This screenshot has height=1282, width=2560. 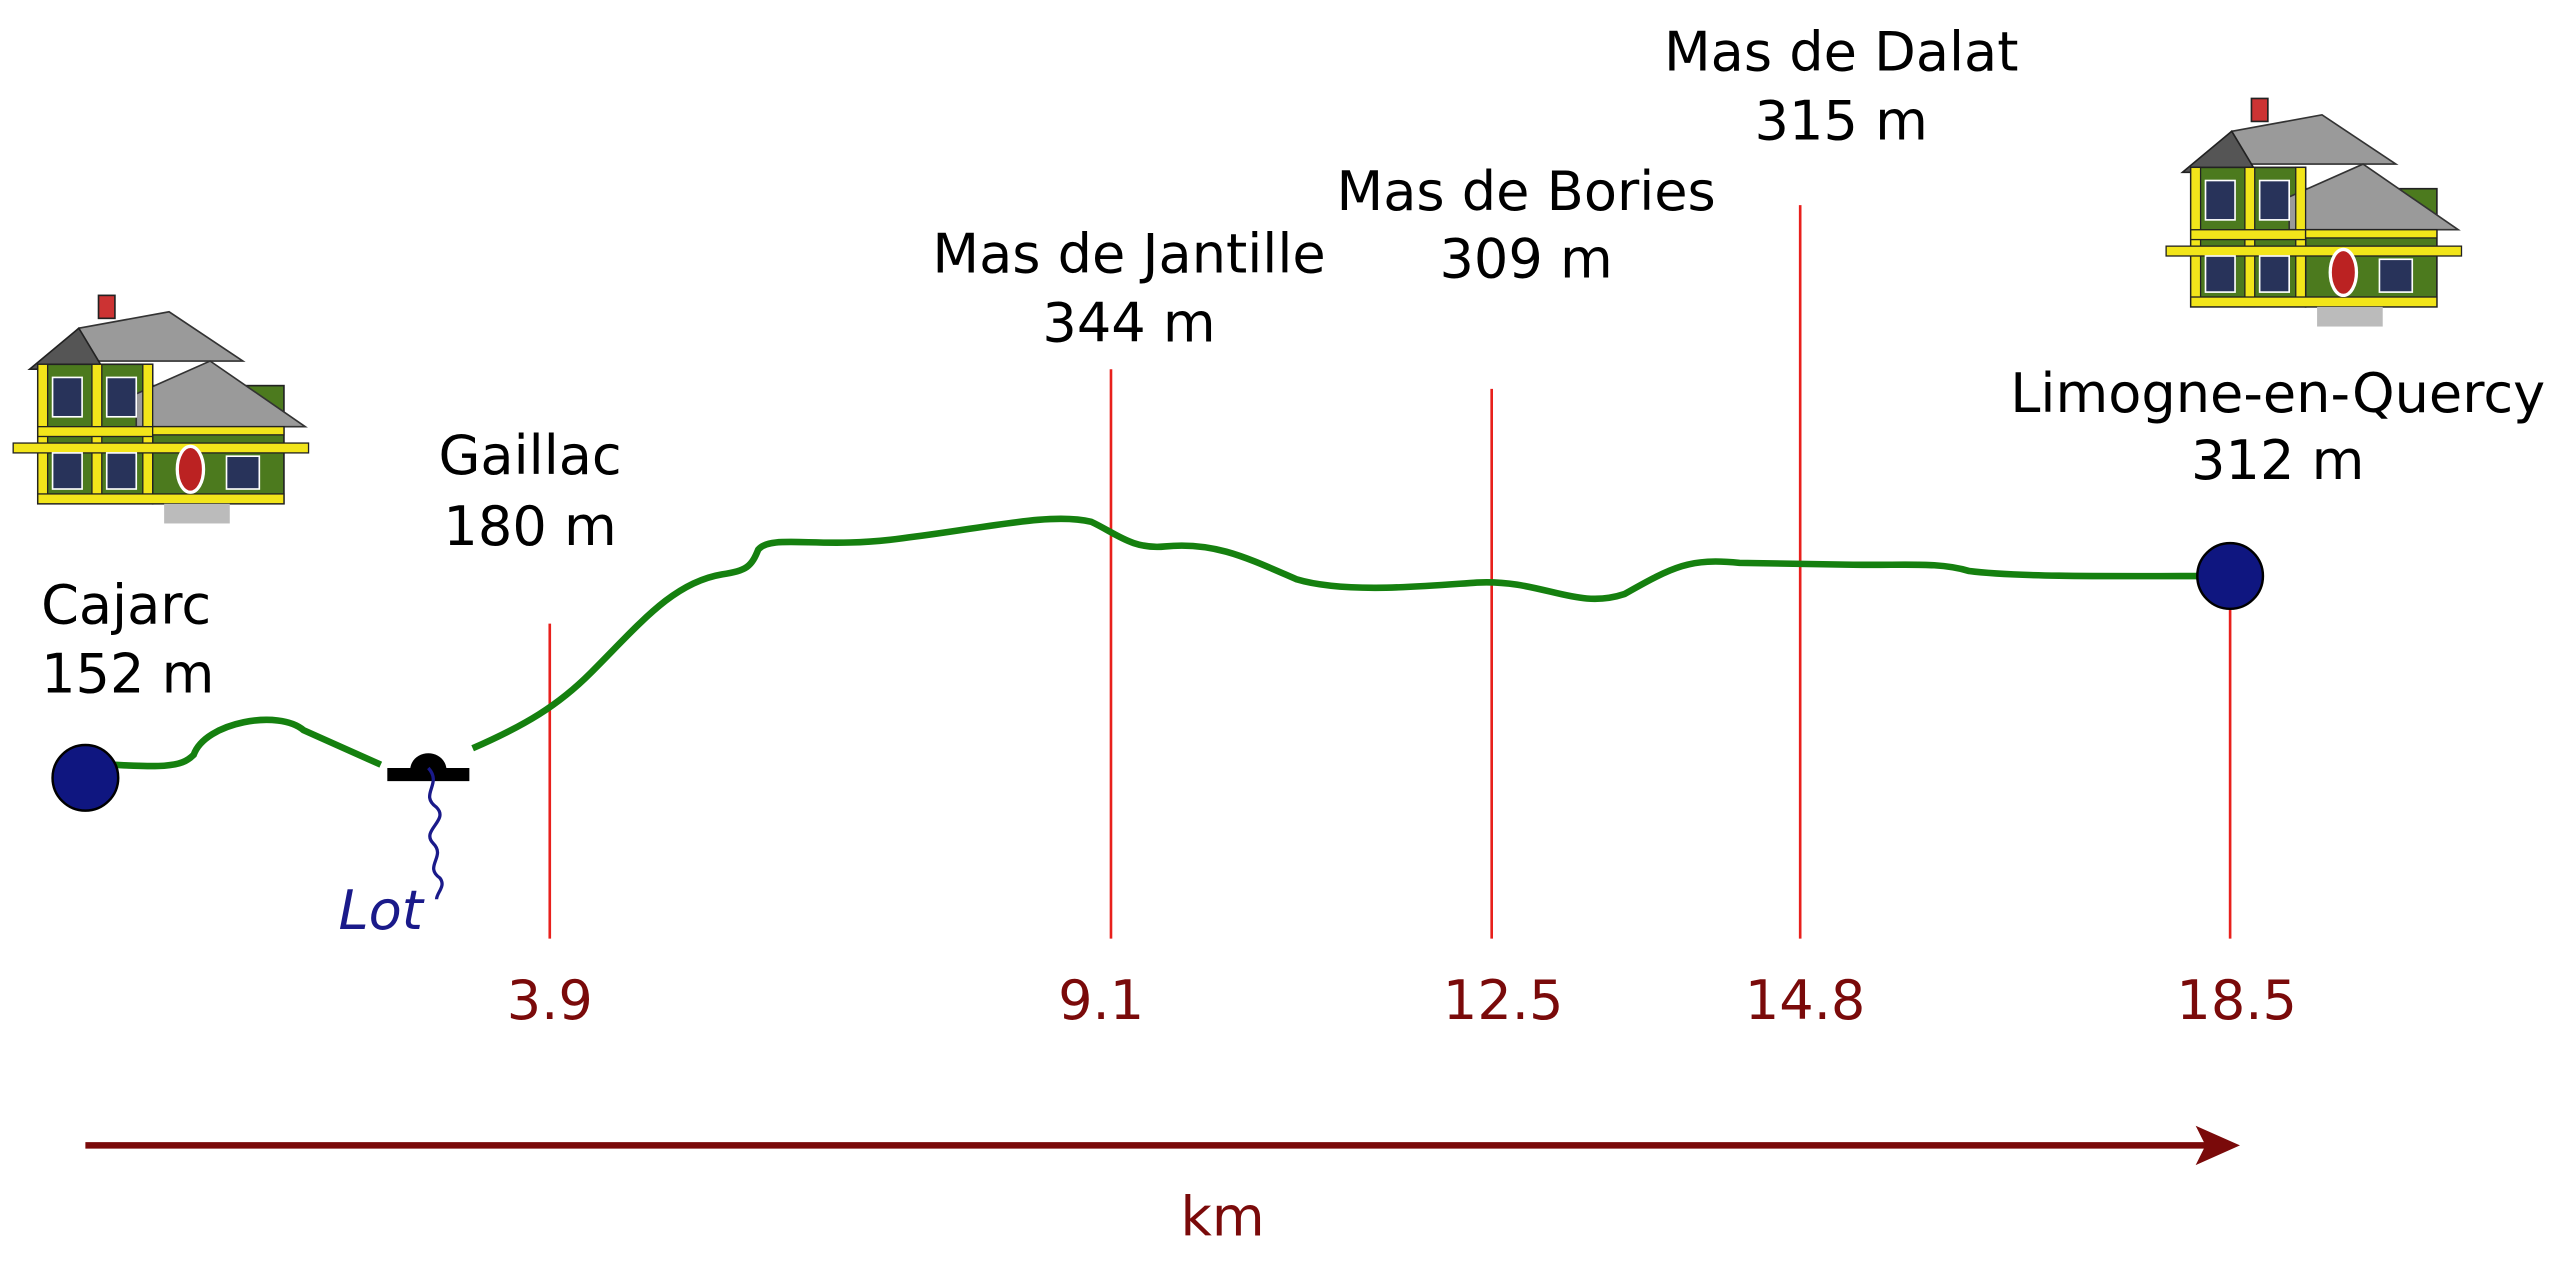 I want to click on km-label: 3.9, so click(x=550, y=1000).